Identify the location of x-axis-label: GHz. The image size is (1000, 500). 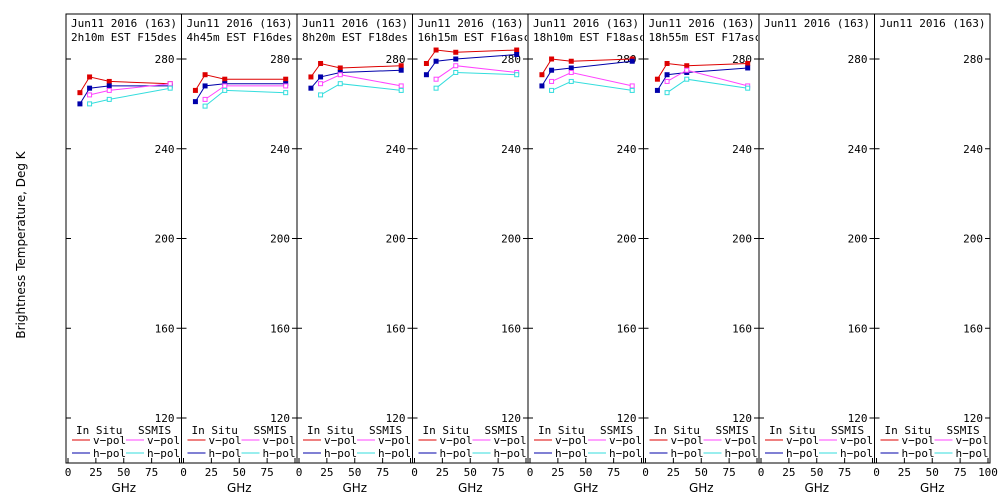
(123, 488).